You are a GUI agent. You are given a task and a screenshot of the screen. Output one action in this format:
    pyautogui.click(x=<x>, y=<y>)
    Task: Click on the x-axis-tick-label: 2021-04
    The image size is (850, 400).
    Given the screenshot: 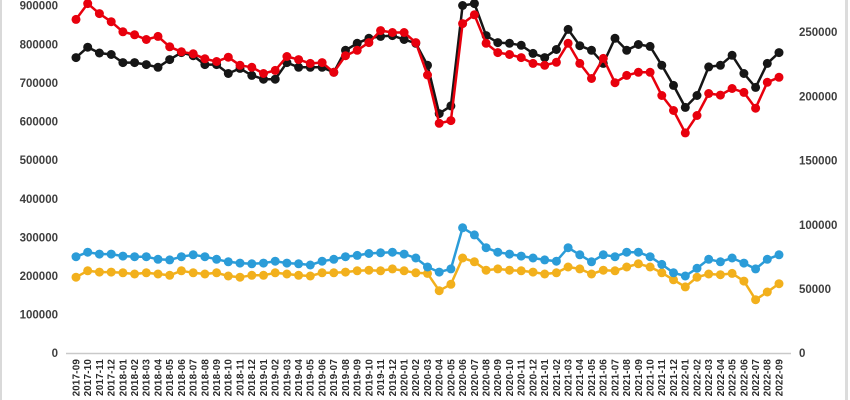 What is the action you would take?
    pyautogui.click(x=580, y=378)
    